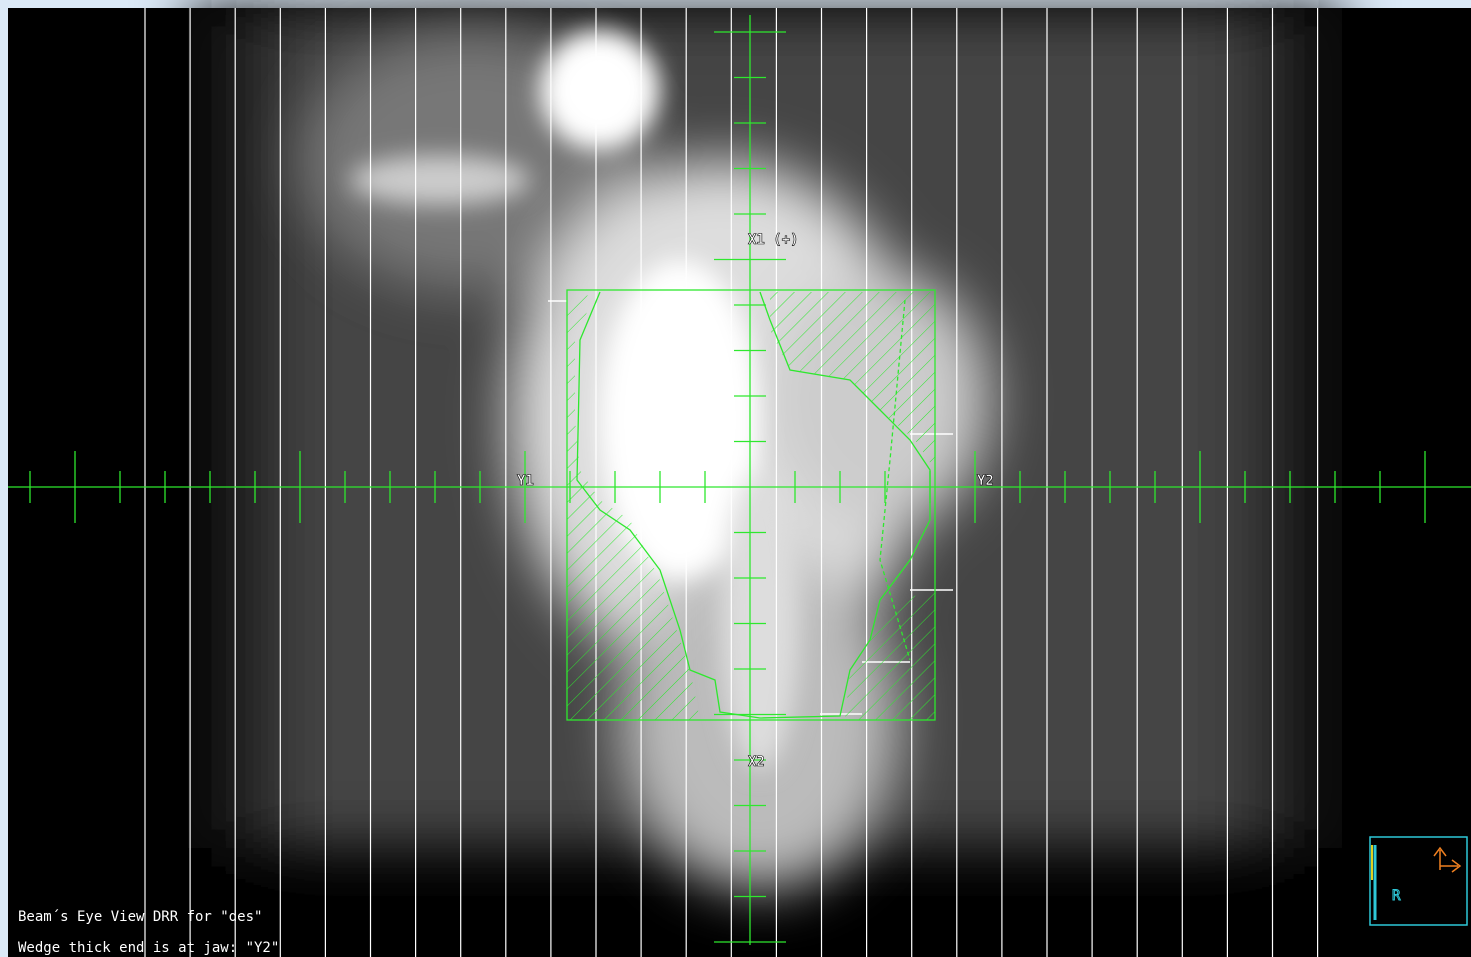 Image resolution: width=1471 pixels, height=957 pixels. I want to click on jaw-label-y1: Y1, so click(525, 481).